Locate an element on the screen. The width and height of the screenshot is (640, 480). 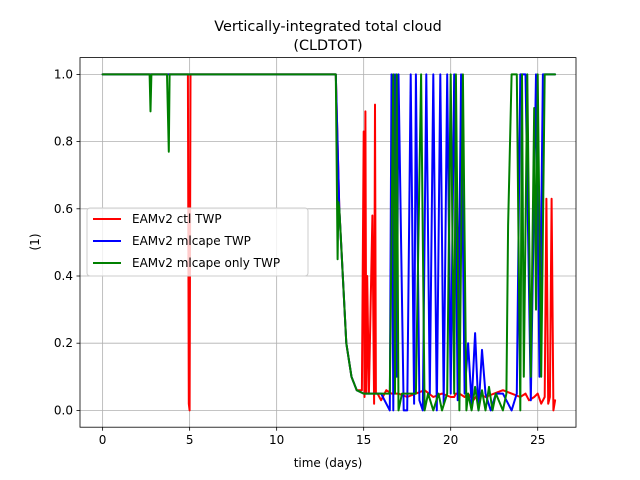
legend-box is located at coordinates (197, 242).